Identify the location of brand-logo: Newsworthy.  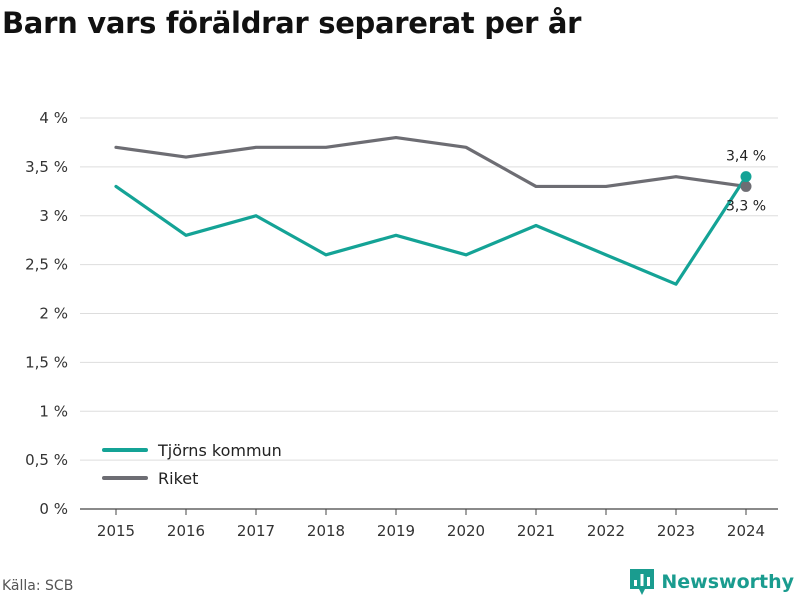
(711, 582).